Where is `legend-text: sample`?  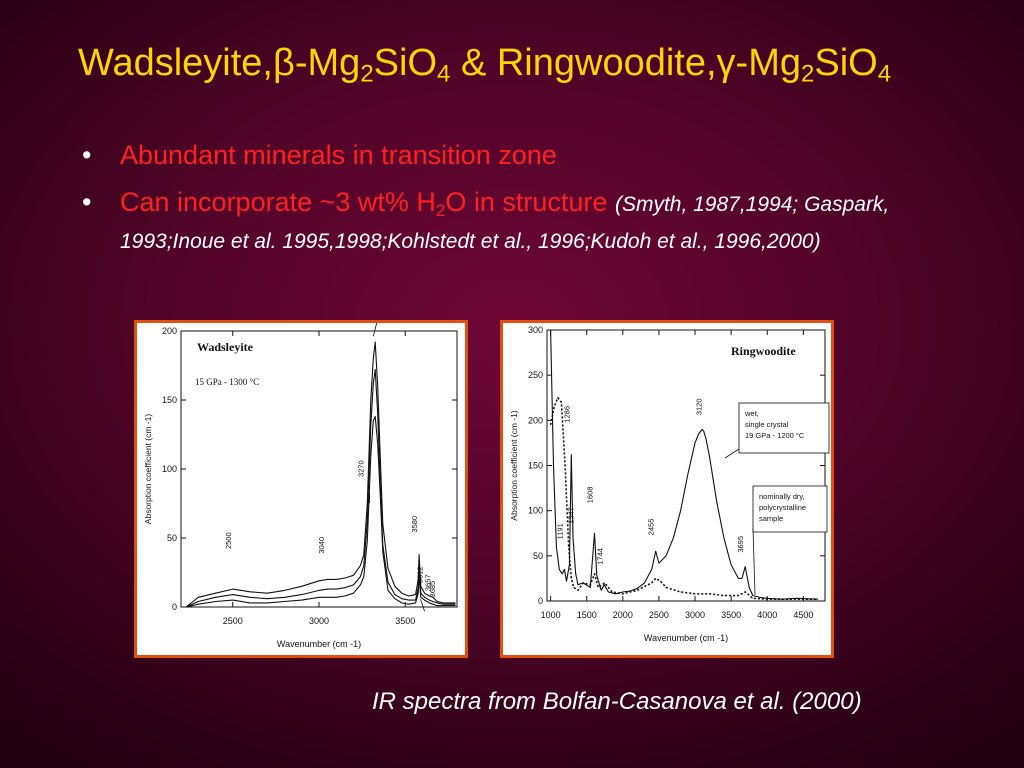
legend-text: sample is located at coordinates (771, 518).